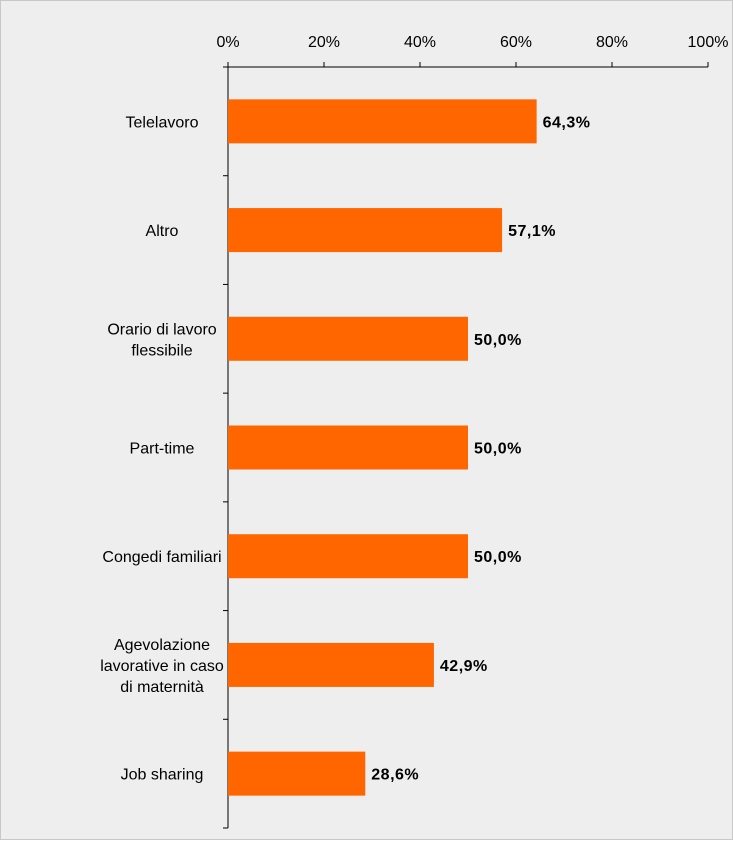  I want to click on category-label: Orario di lavoro flessibile, so click(161, 340).